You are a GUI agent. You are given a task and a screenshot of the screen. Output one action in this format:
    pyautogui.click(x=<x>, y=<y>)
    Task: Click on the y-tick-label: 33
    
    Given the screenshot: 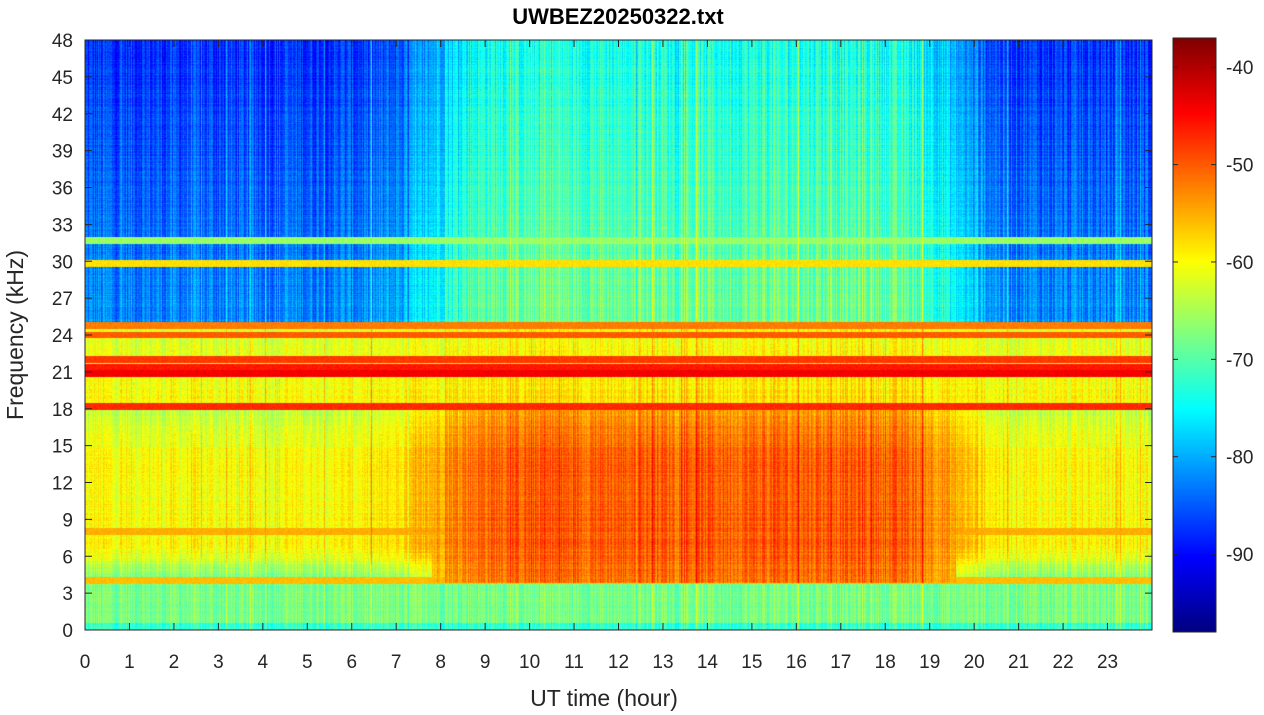 What is the action you would take?
    pyautogui.click(x=62, y=225)
    